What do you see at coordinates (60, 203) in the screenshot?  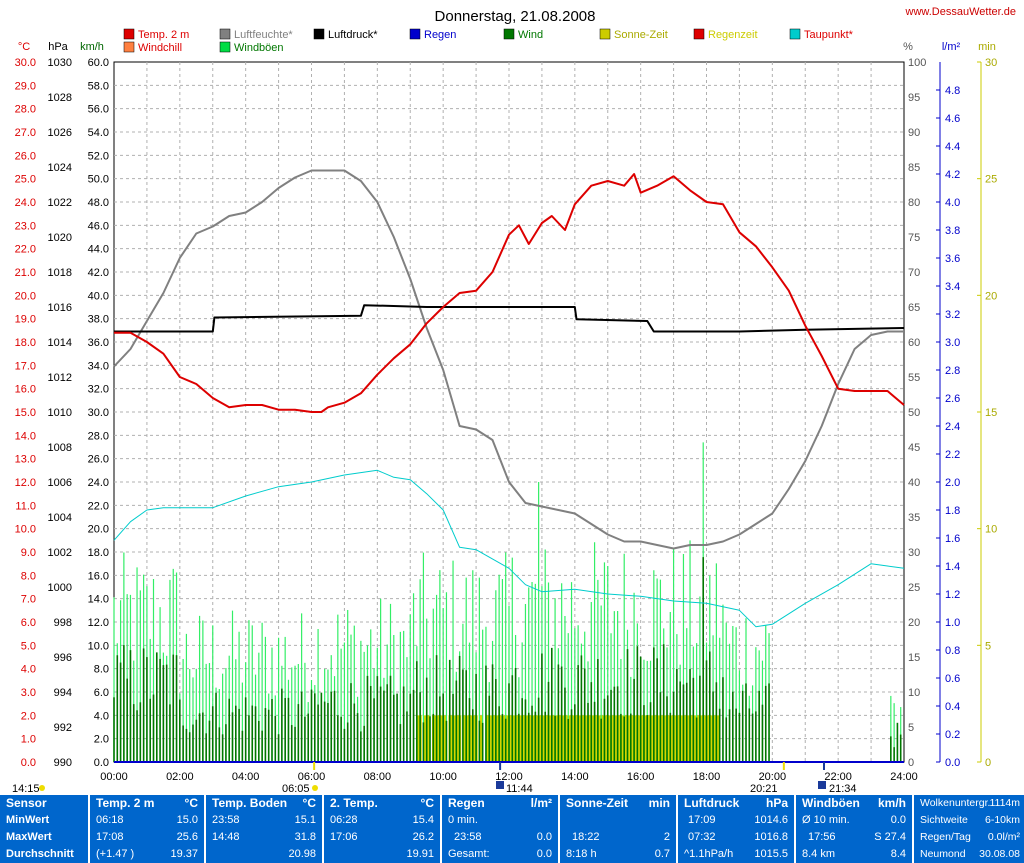 I see `tick-label-press: 1022` at bounding box center [60, 203].